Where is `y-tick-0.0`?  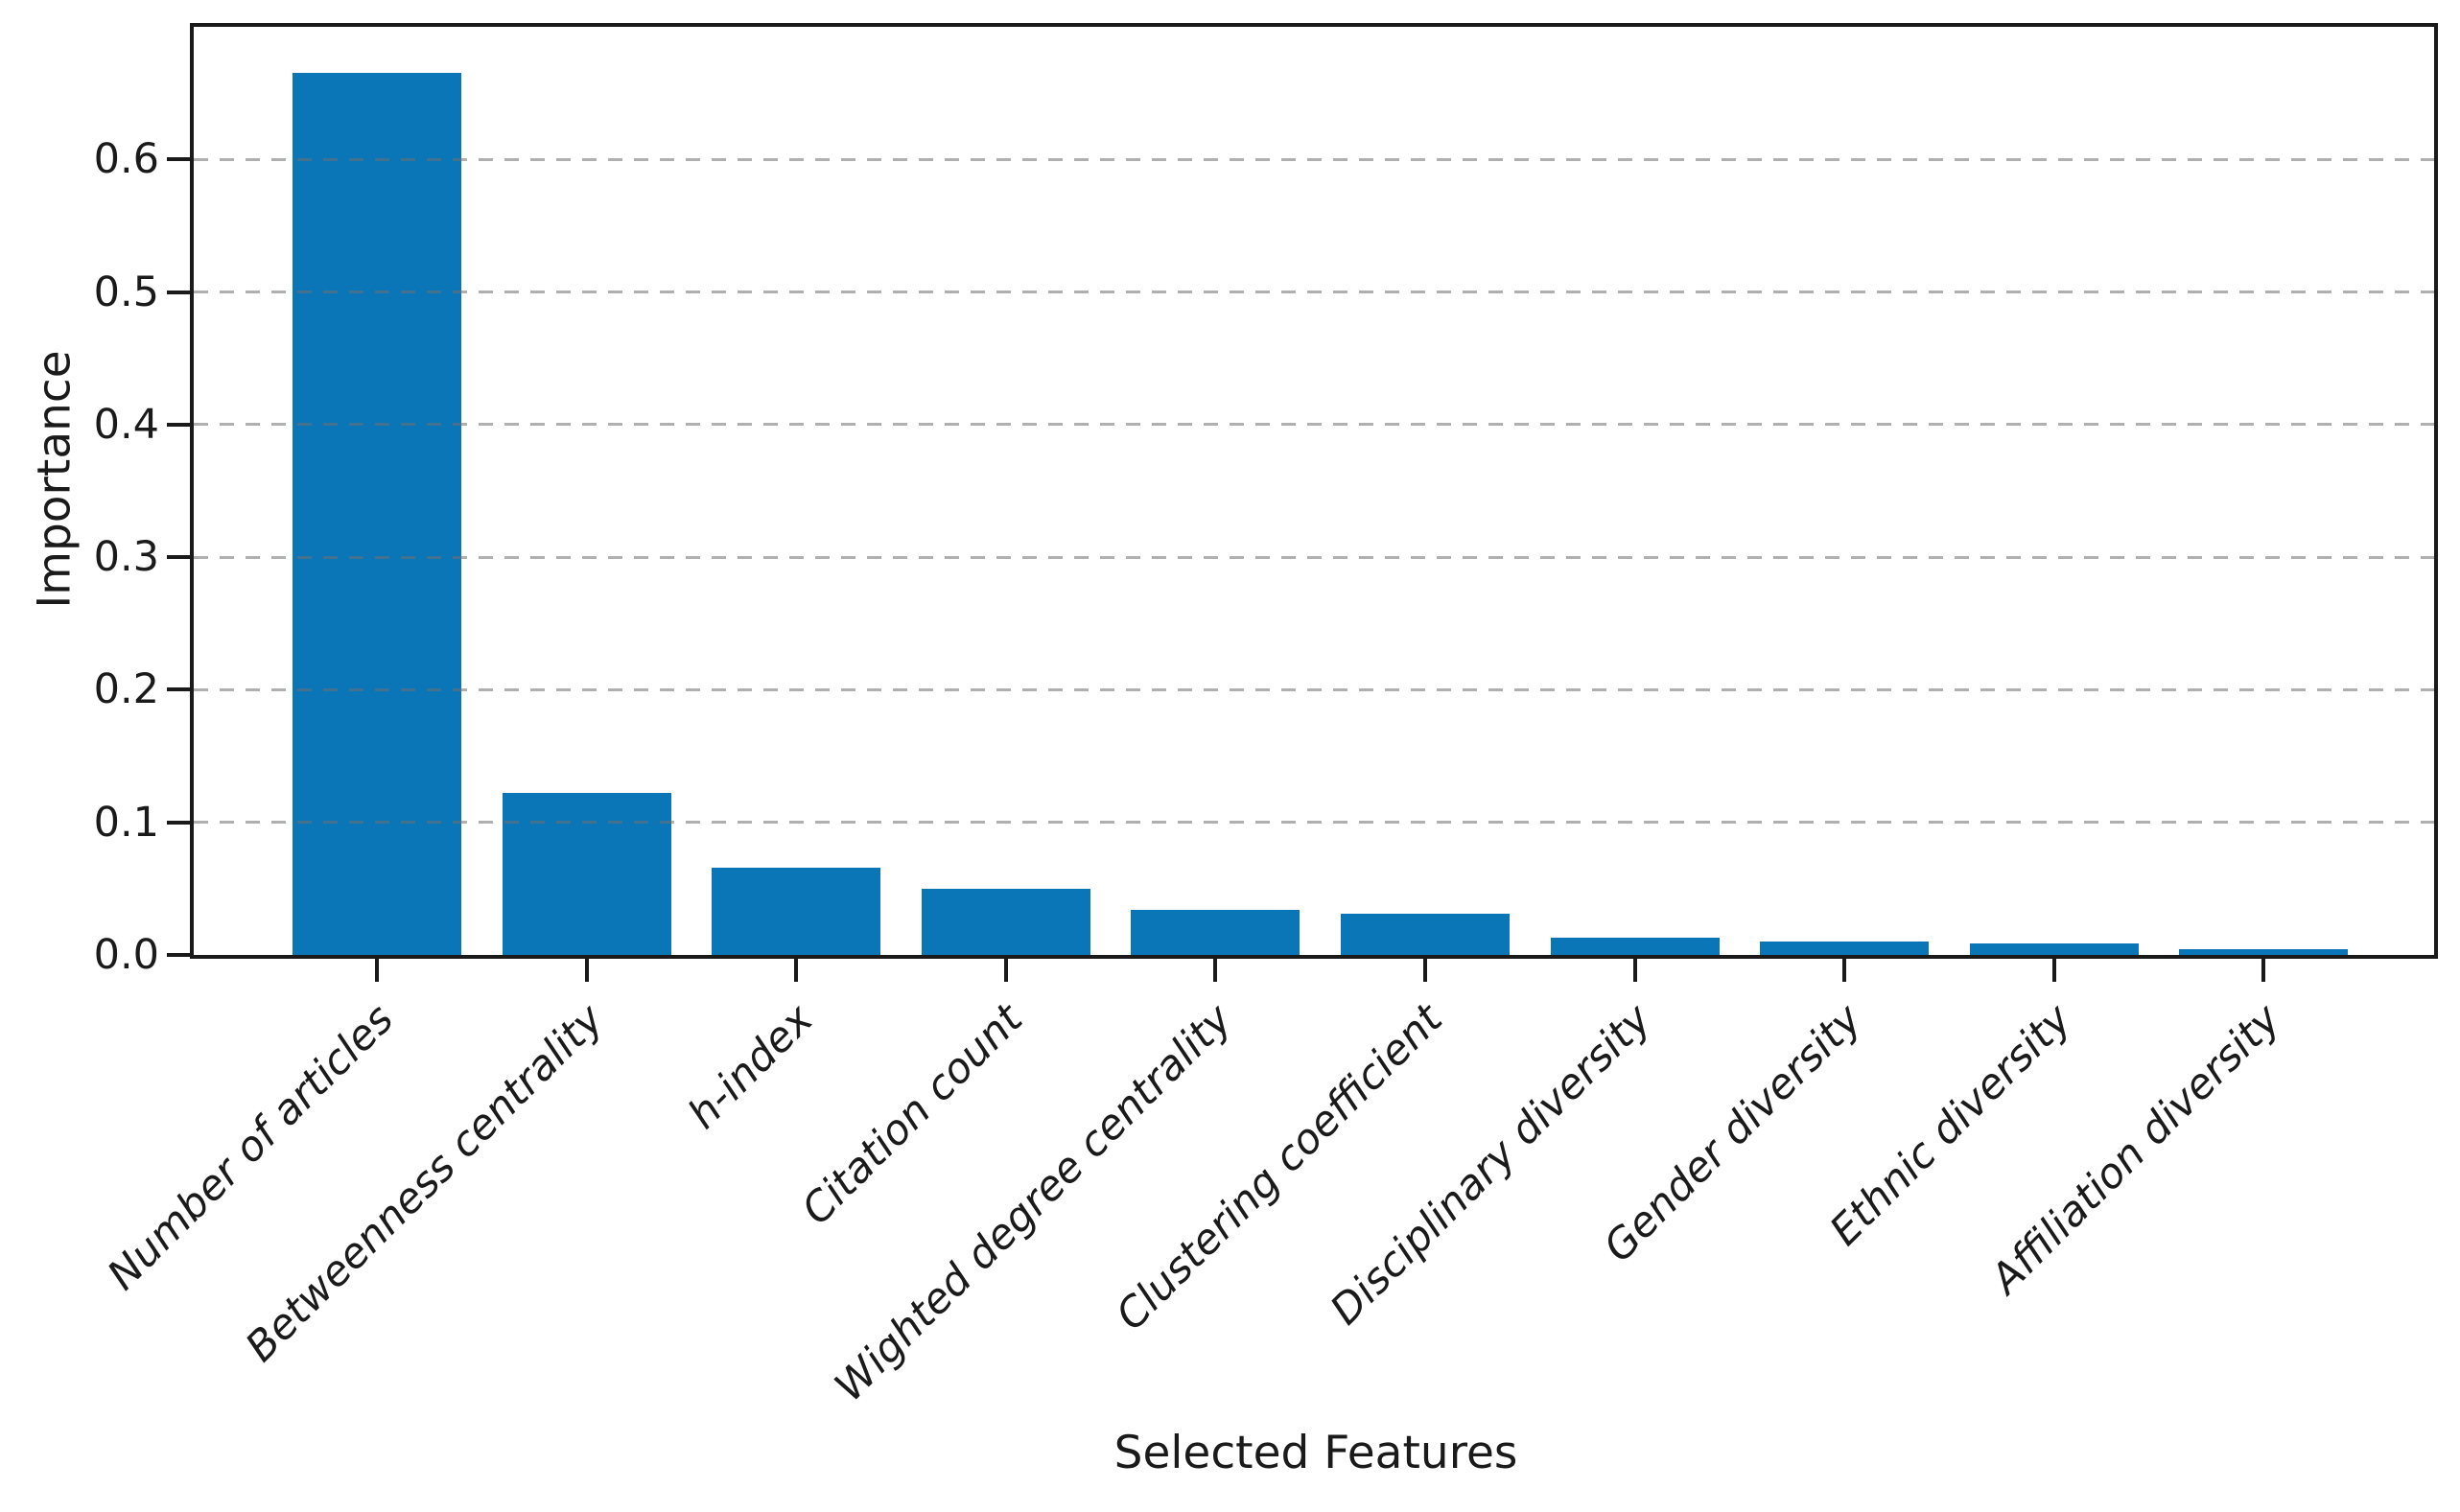 y-tick-0.0 is located at coordinates (178, 955).